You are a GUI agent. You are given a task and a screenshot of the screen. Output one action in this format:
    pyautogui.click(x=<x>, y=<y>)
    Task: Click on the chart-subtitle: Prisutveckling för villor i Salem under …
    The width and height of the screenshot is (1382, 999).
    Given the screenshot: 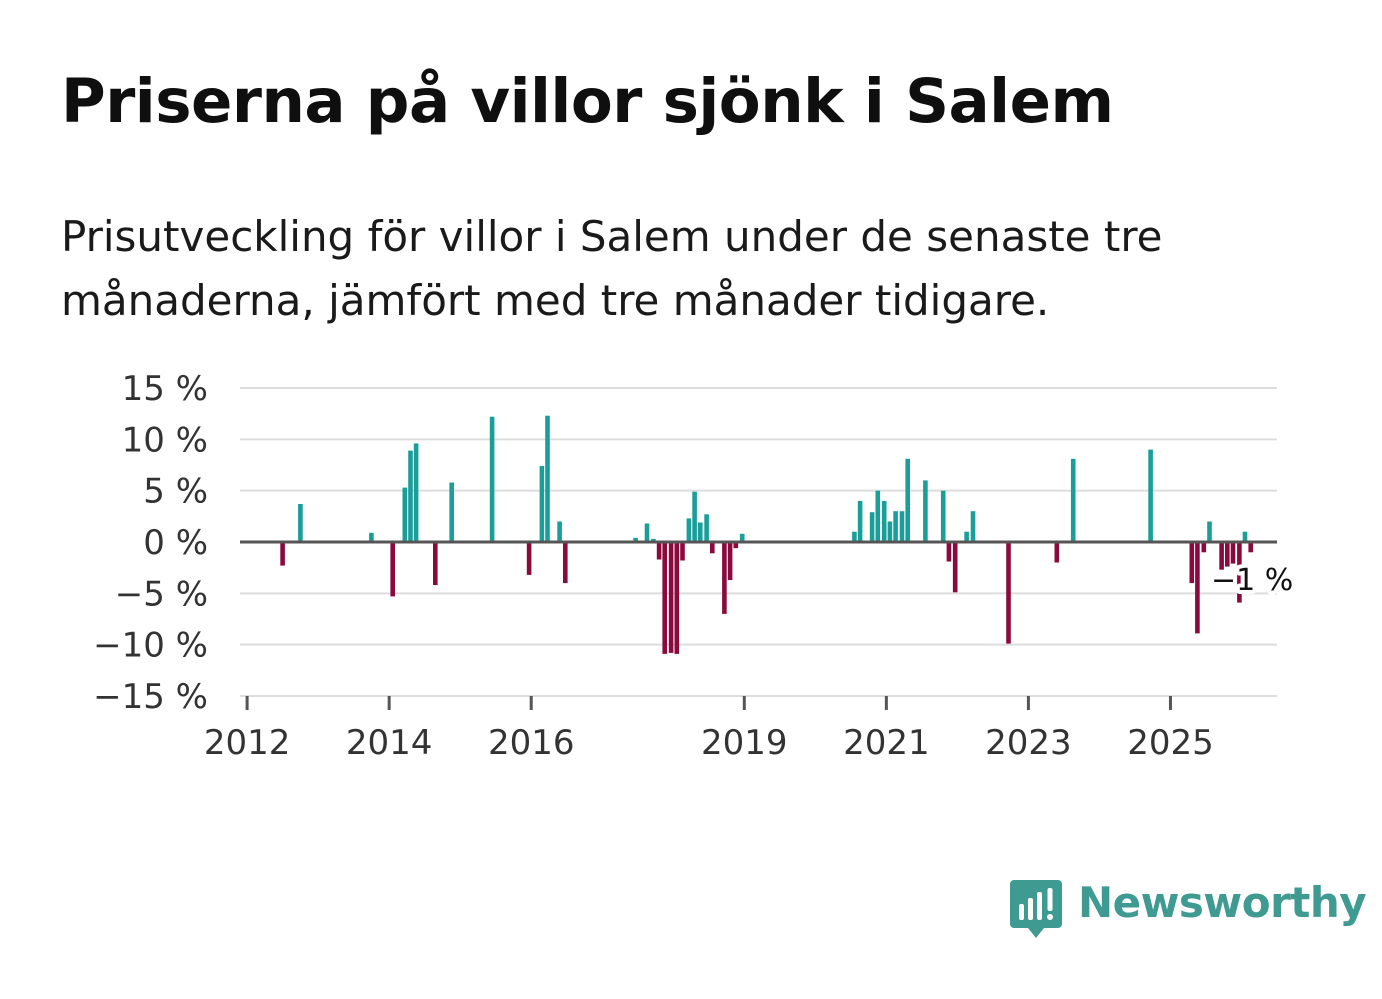 What is the action you would take?
    pyautogui.click(x=612, y=268)
    